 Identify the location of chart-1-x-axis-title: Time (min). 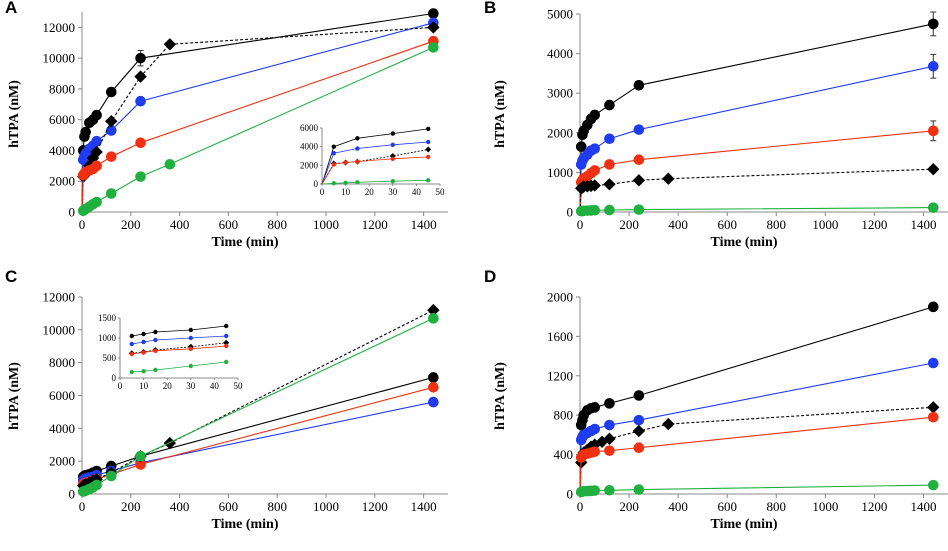
(743, 242).